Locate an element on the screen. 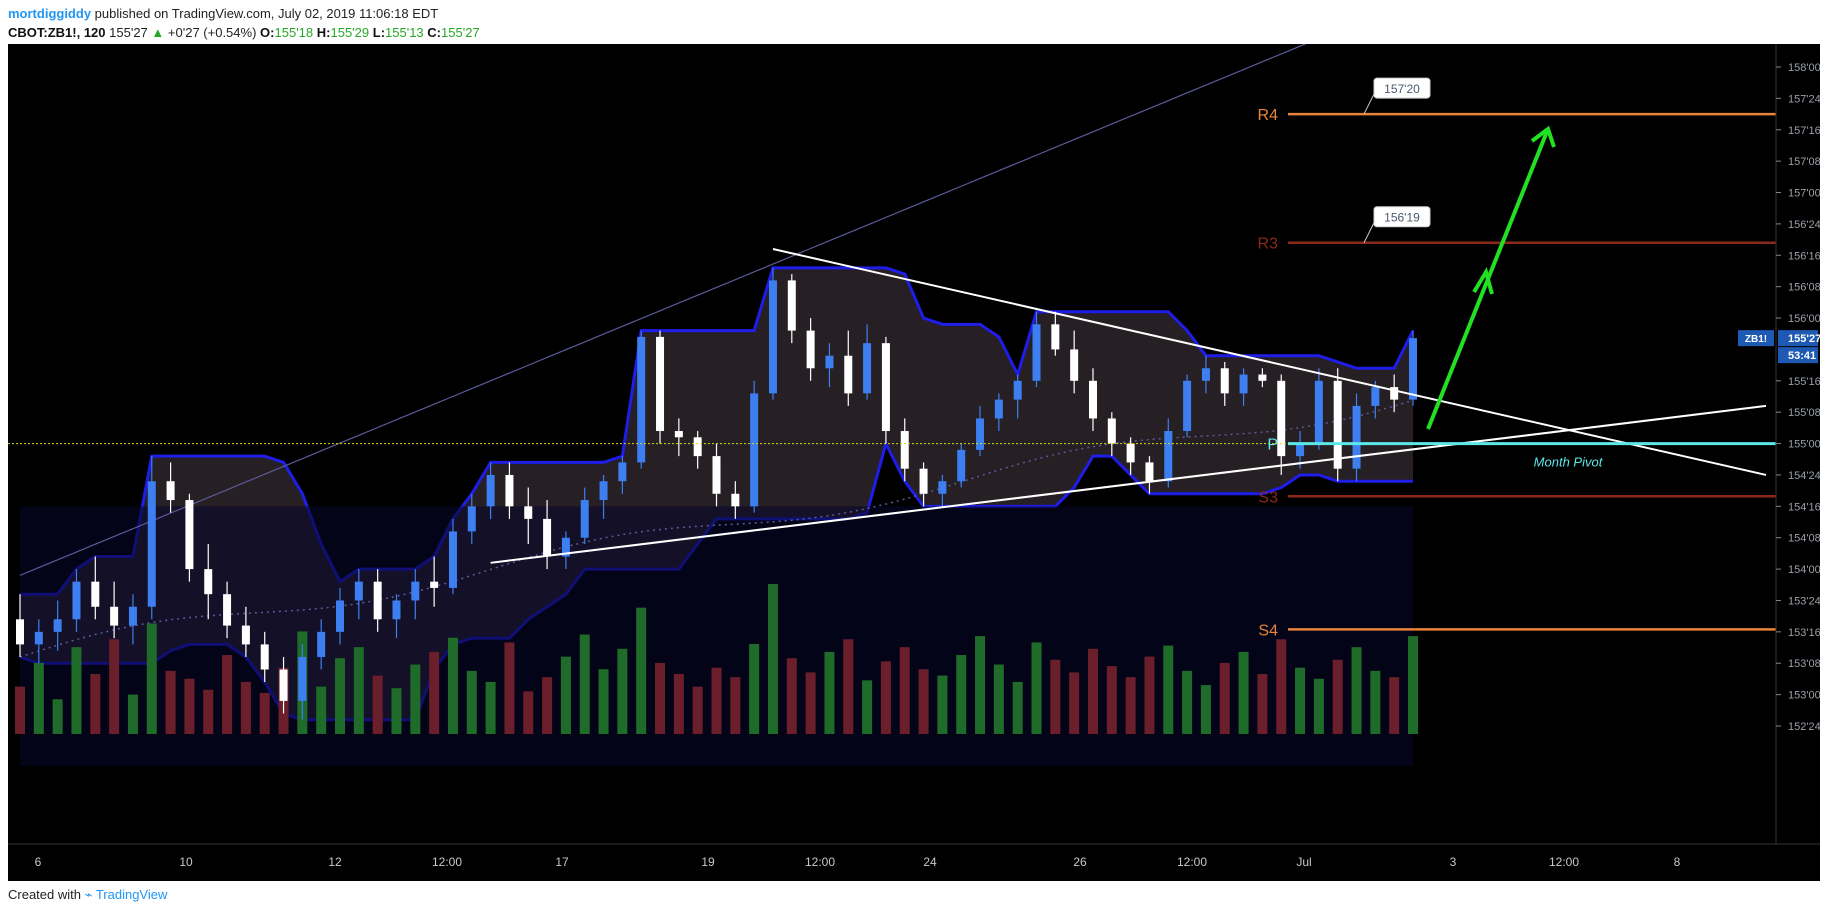 The height and width of the screenshot is (913, 1828). level-label-r3: R3 is located at coordinates (1268, 244).